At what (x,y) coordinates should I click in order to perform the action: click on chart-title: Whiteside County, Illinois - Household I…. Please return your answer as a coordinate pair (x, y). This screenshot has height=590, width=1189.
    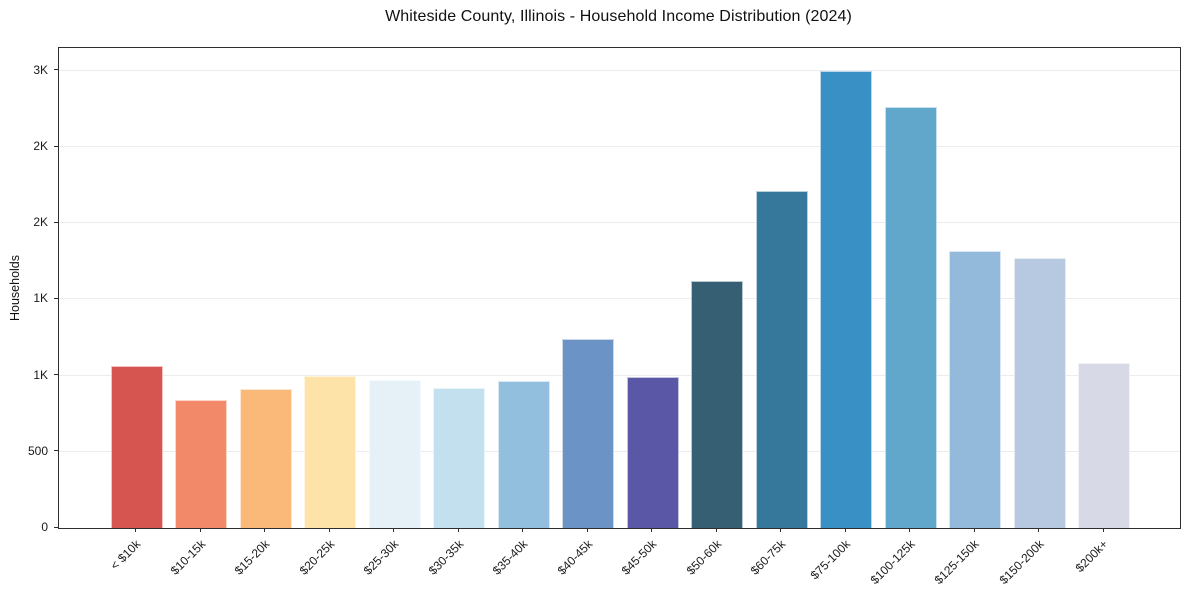
    Looking at the image, I should click on (618, 16).